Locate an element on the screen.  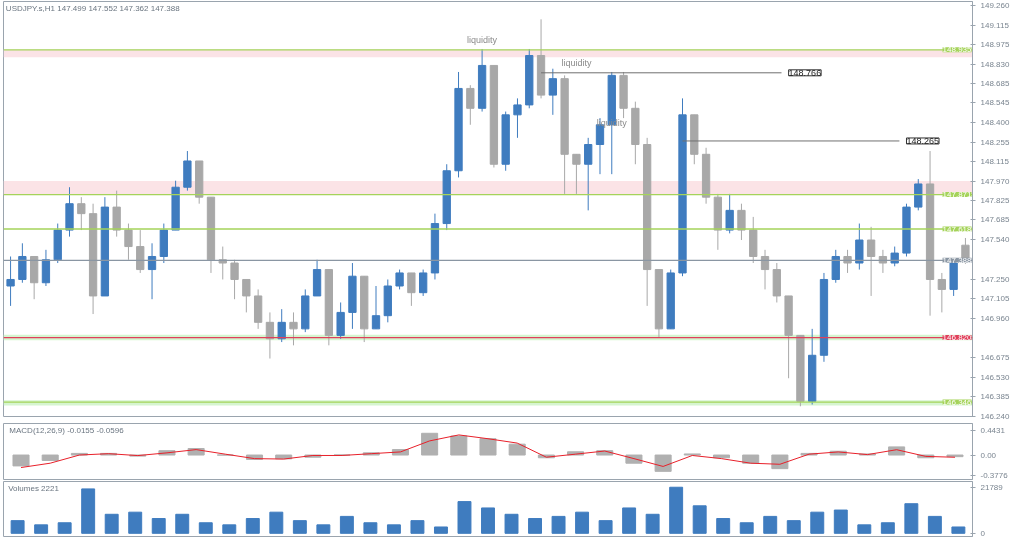
y-tick-label: 149.115 is located at coordinates (995, 25).